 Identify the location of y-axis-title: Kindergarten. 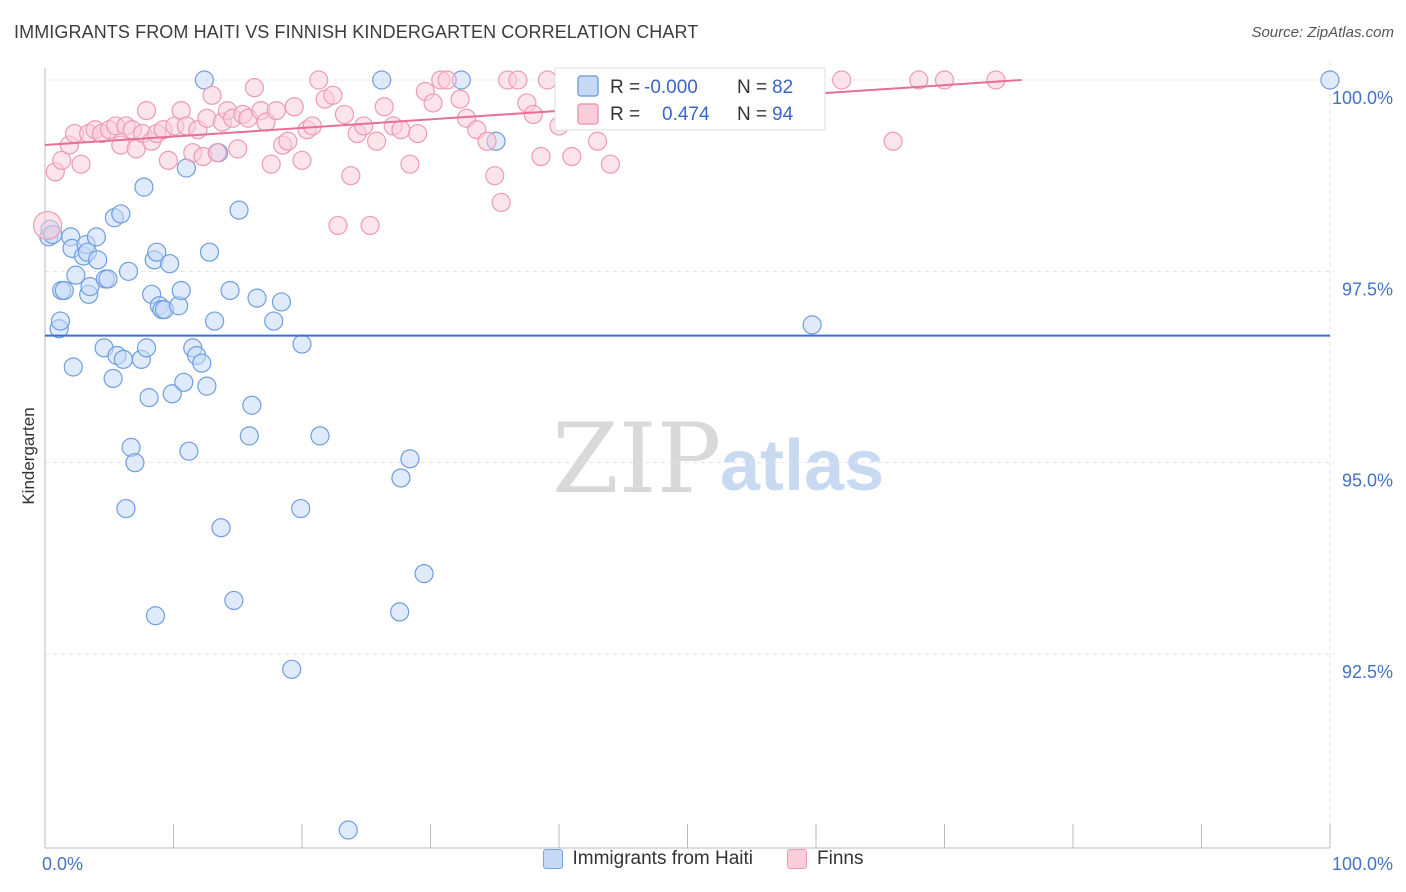
(28, 455).